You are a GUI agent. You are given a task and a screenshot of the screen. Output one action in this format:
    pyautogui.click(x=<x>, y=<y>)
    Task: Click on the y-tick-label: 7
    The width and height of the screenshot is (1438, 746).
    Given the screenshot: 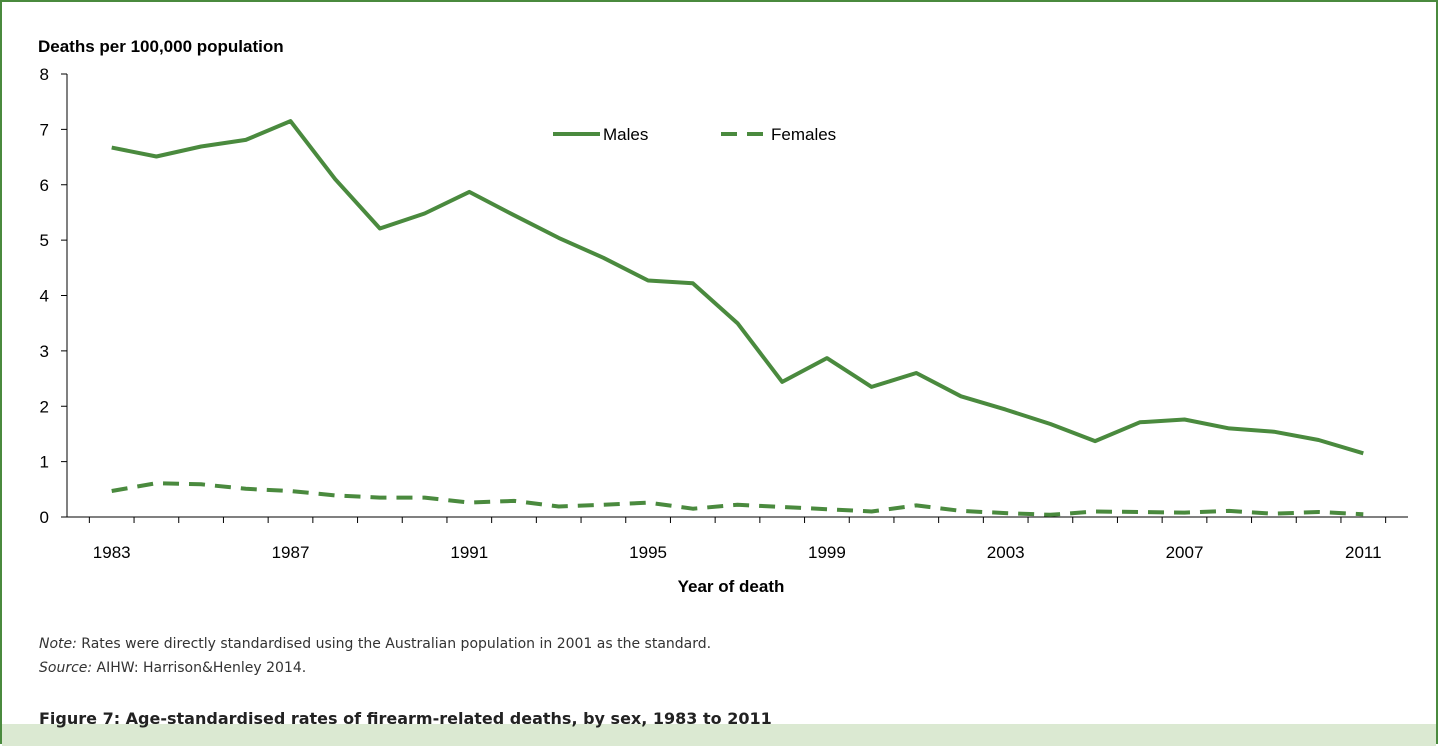 What is the action you would take?
    pyautogui.click(x=44, y=129)
    